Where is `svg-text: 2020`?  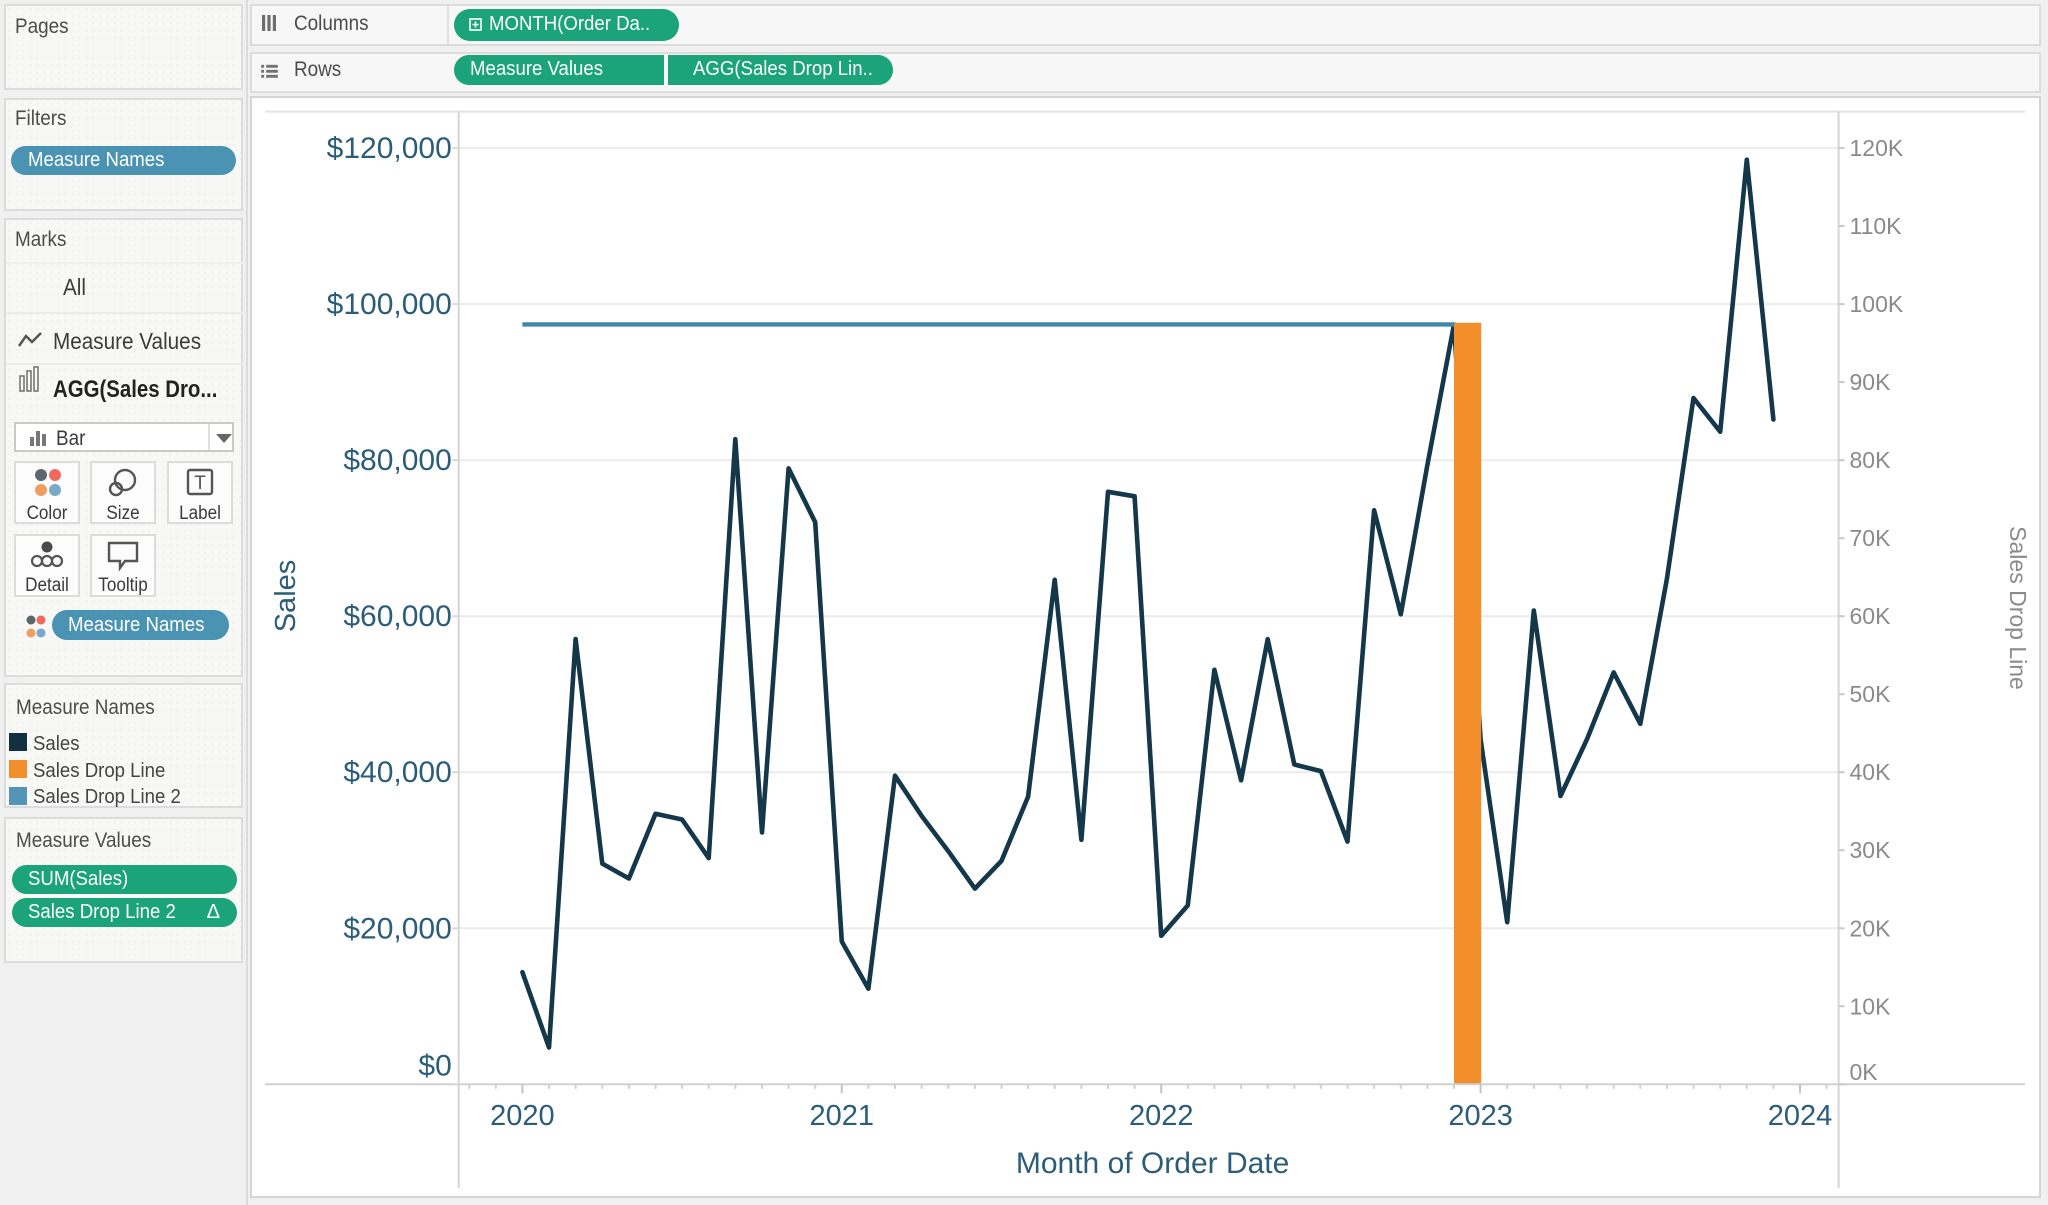
svg-text: 2020 is located at coordinates (522, 1116).